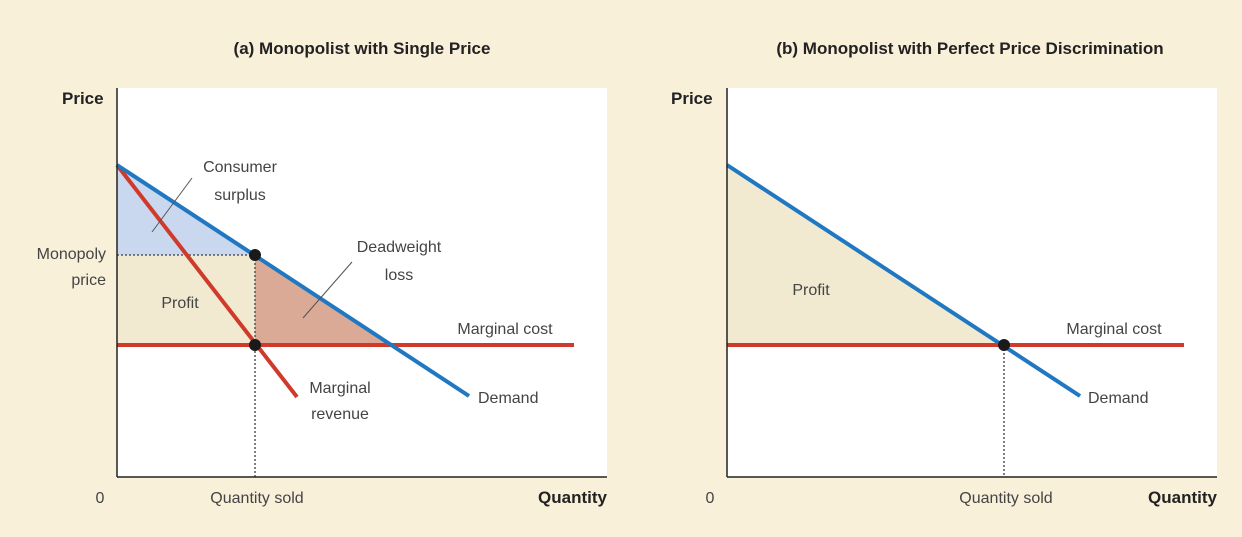  What do you see at coordinates (71, 254) in the screenshot?
I see `monopoly-price-label-line1: Monopoly` at bounding box center [71, 254].